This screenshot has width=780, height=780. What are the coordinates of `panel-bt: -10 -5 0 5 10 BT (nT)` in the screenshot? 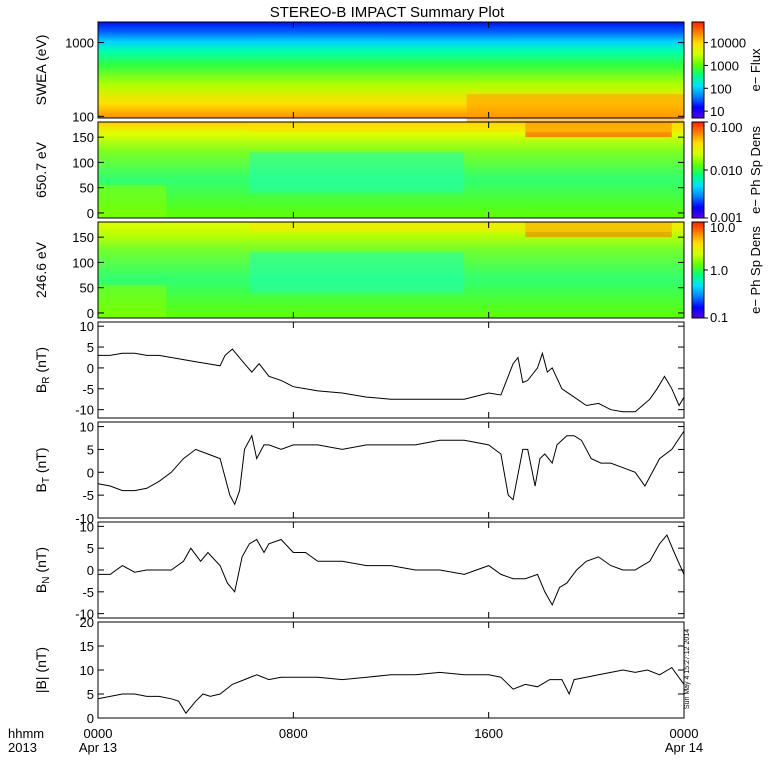 It's located at (359, 473).